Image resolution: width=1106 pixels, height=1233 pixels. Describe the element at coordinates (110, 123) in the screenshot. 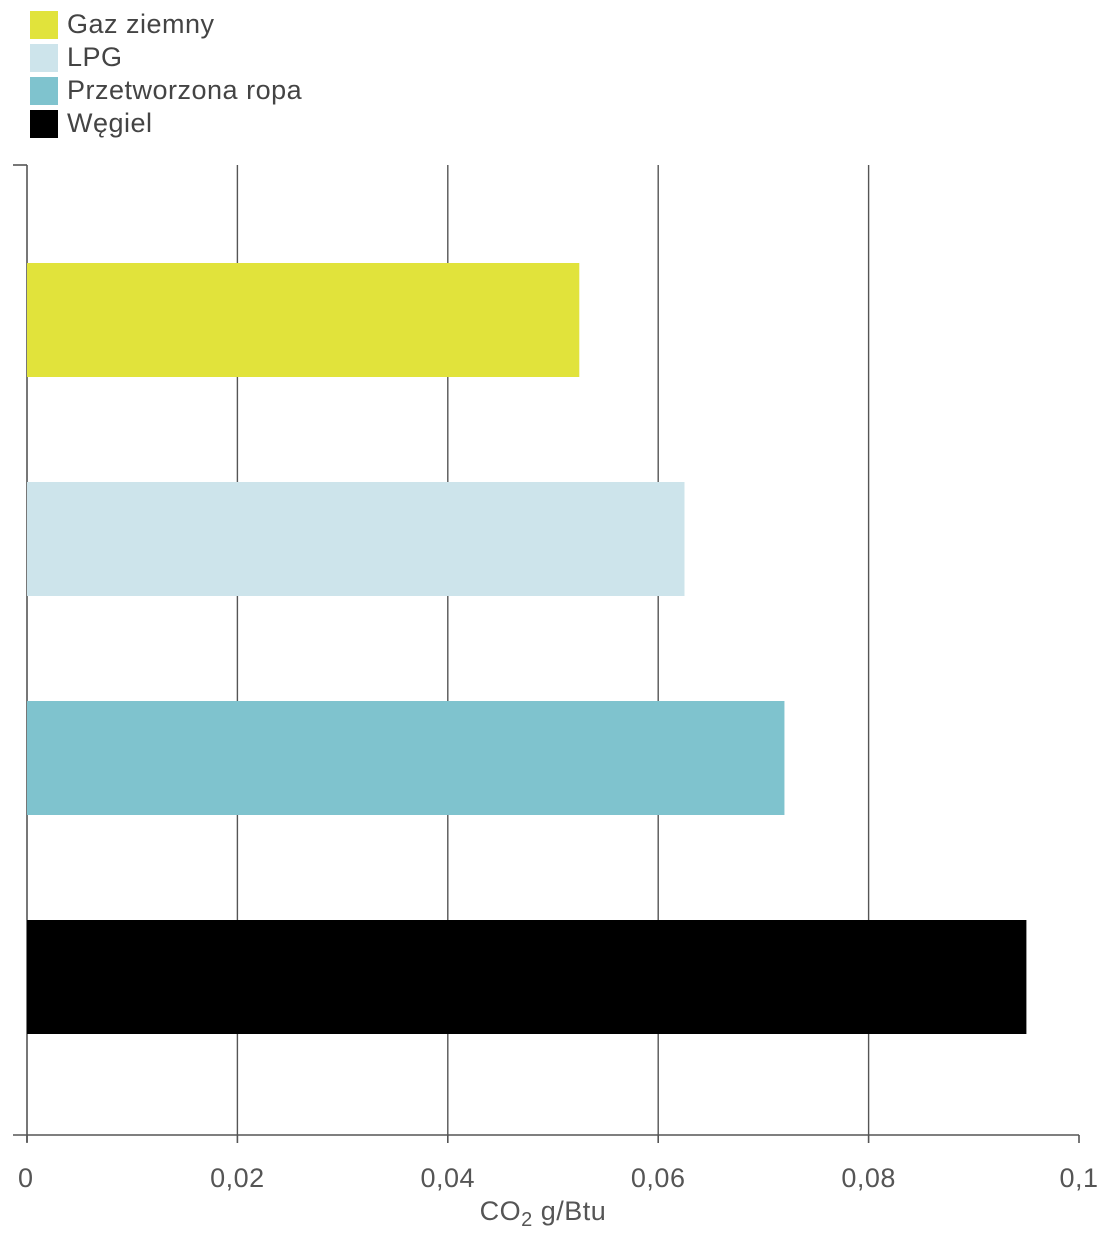

I see `legend-label: Węgiel` at that location.